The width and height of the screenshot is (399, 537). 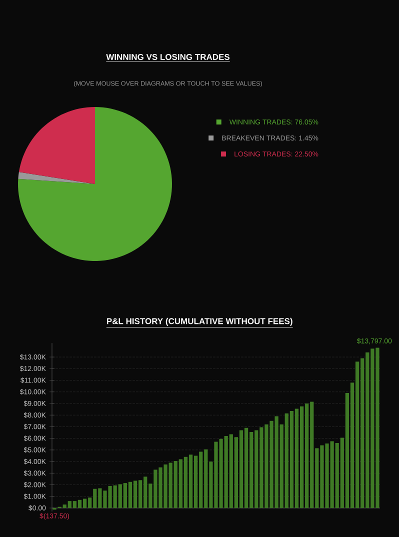 What do you see at coordinates (168, 57) in the screenshot?
I see `chart-title: WINNING VS LOSING TRADES` at bounding box center [168, 57].